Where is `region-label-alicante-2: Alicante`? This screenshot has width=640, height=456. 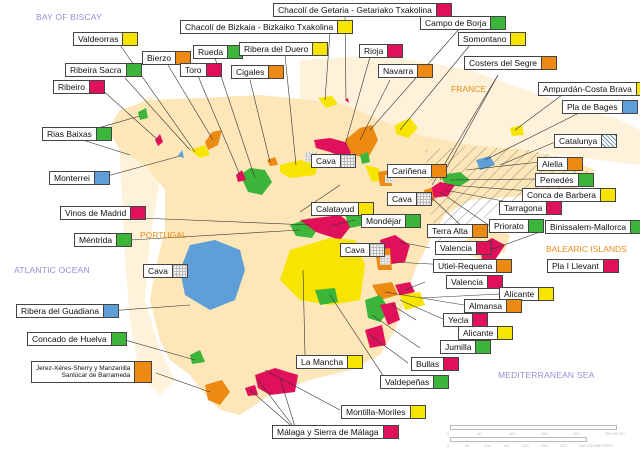 region-label-alicante-2: Alicante is located at coordinates (486, 333).